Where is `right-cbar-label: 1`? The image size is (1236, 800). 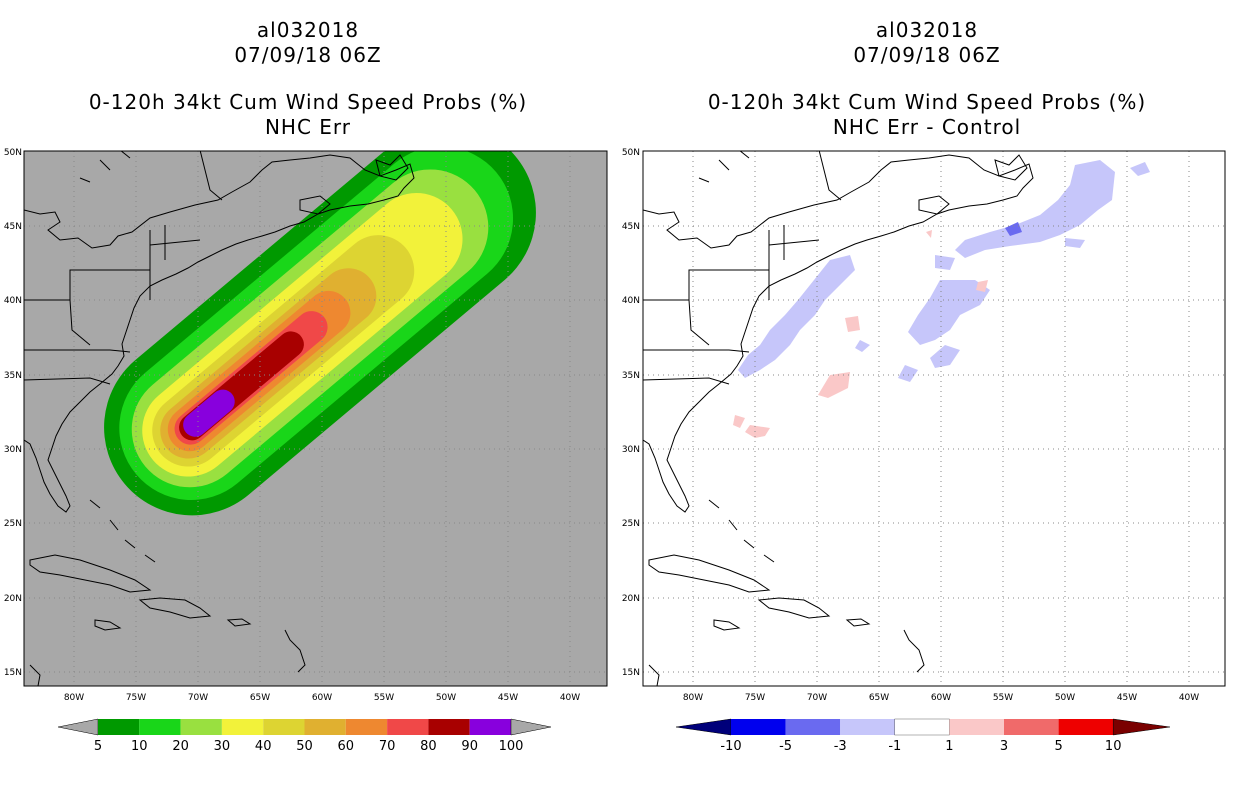
right-cbar-label: 1 is located at coordinates (949, 746).